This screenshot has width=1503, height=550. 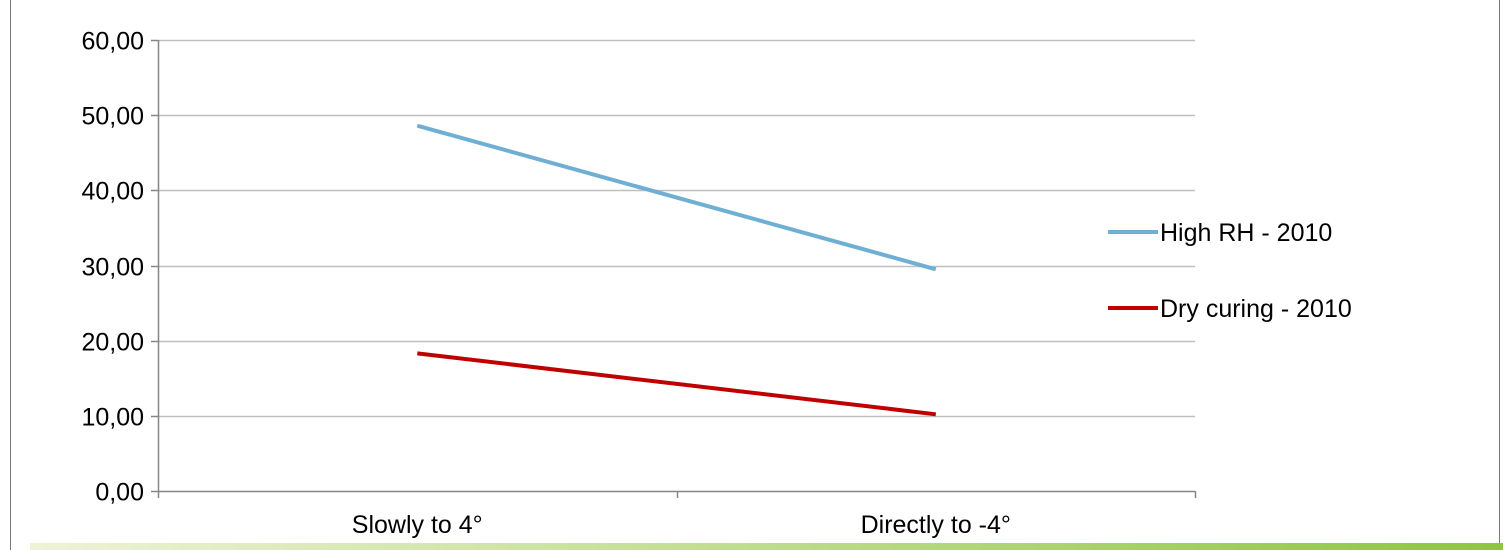 I want to click on y-tick-label: 30,00, so click(x=112, y=268).